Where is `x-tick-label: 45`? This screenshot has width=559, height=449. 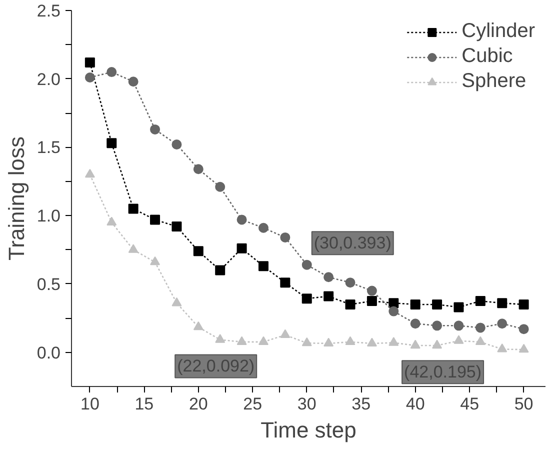
x-tick-label: 45 is located at coordinates (470, 404).